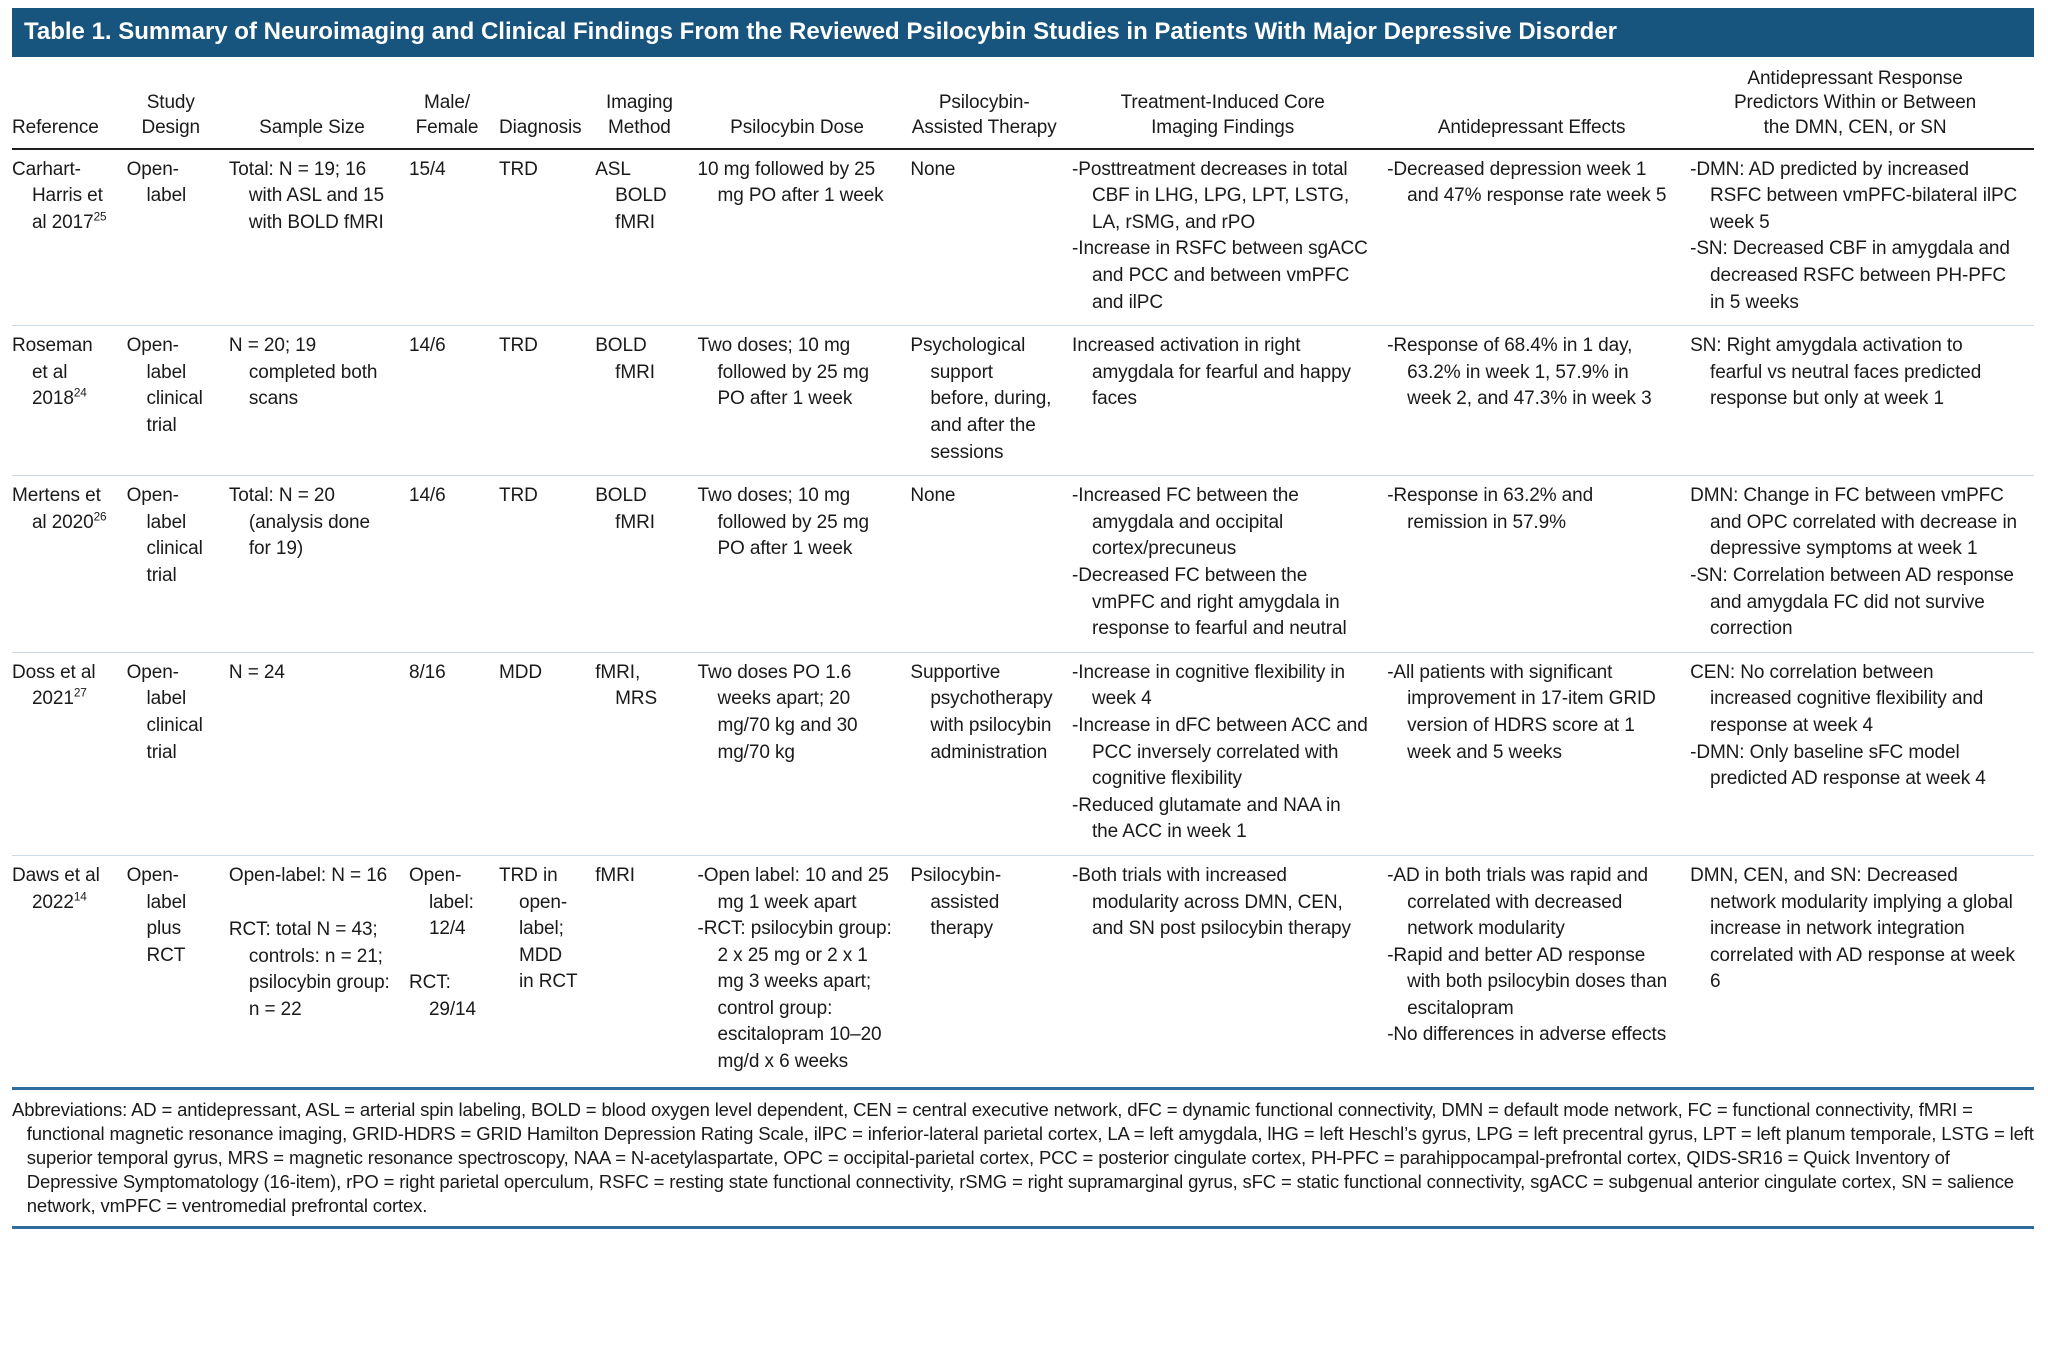  I want to click on cell-reference: Roseman et al 201824, so click(69, 401).